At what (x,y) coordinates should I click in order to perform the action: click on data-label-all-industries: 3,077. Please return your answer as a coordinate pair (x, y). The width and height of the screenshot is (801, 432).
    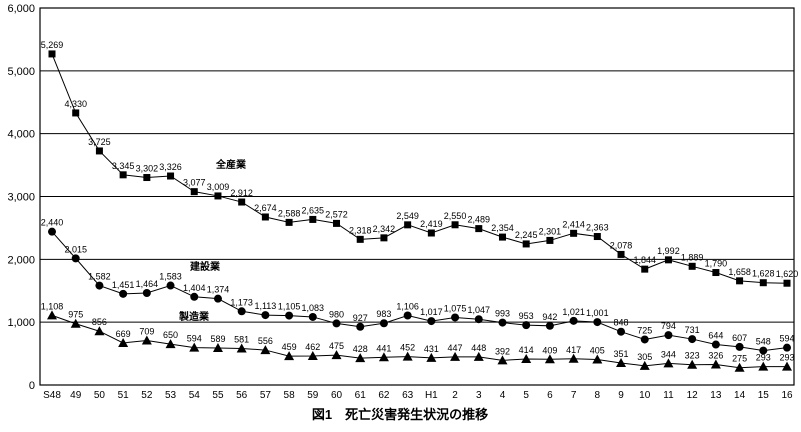
    Looking at the image, I should click on (194, 183).